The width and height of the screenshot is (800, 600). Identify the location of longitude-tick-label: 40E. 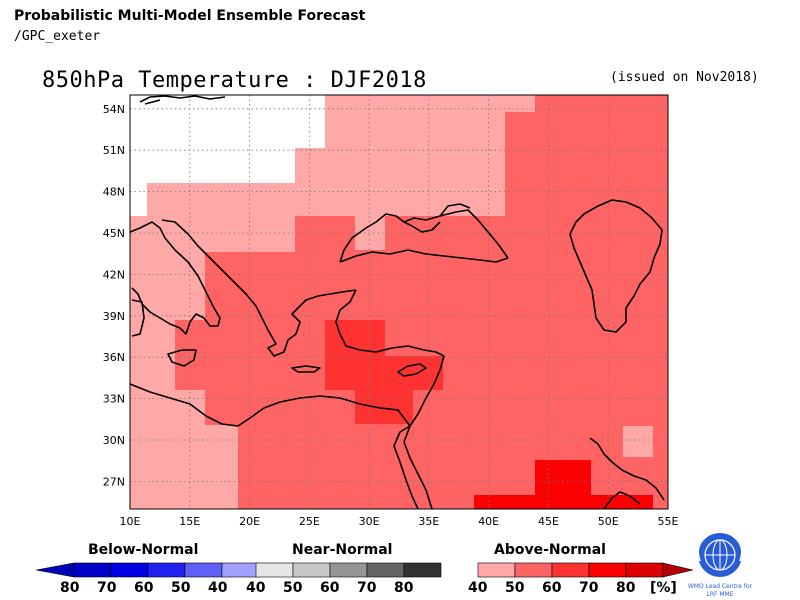
(488, 521).